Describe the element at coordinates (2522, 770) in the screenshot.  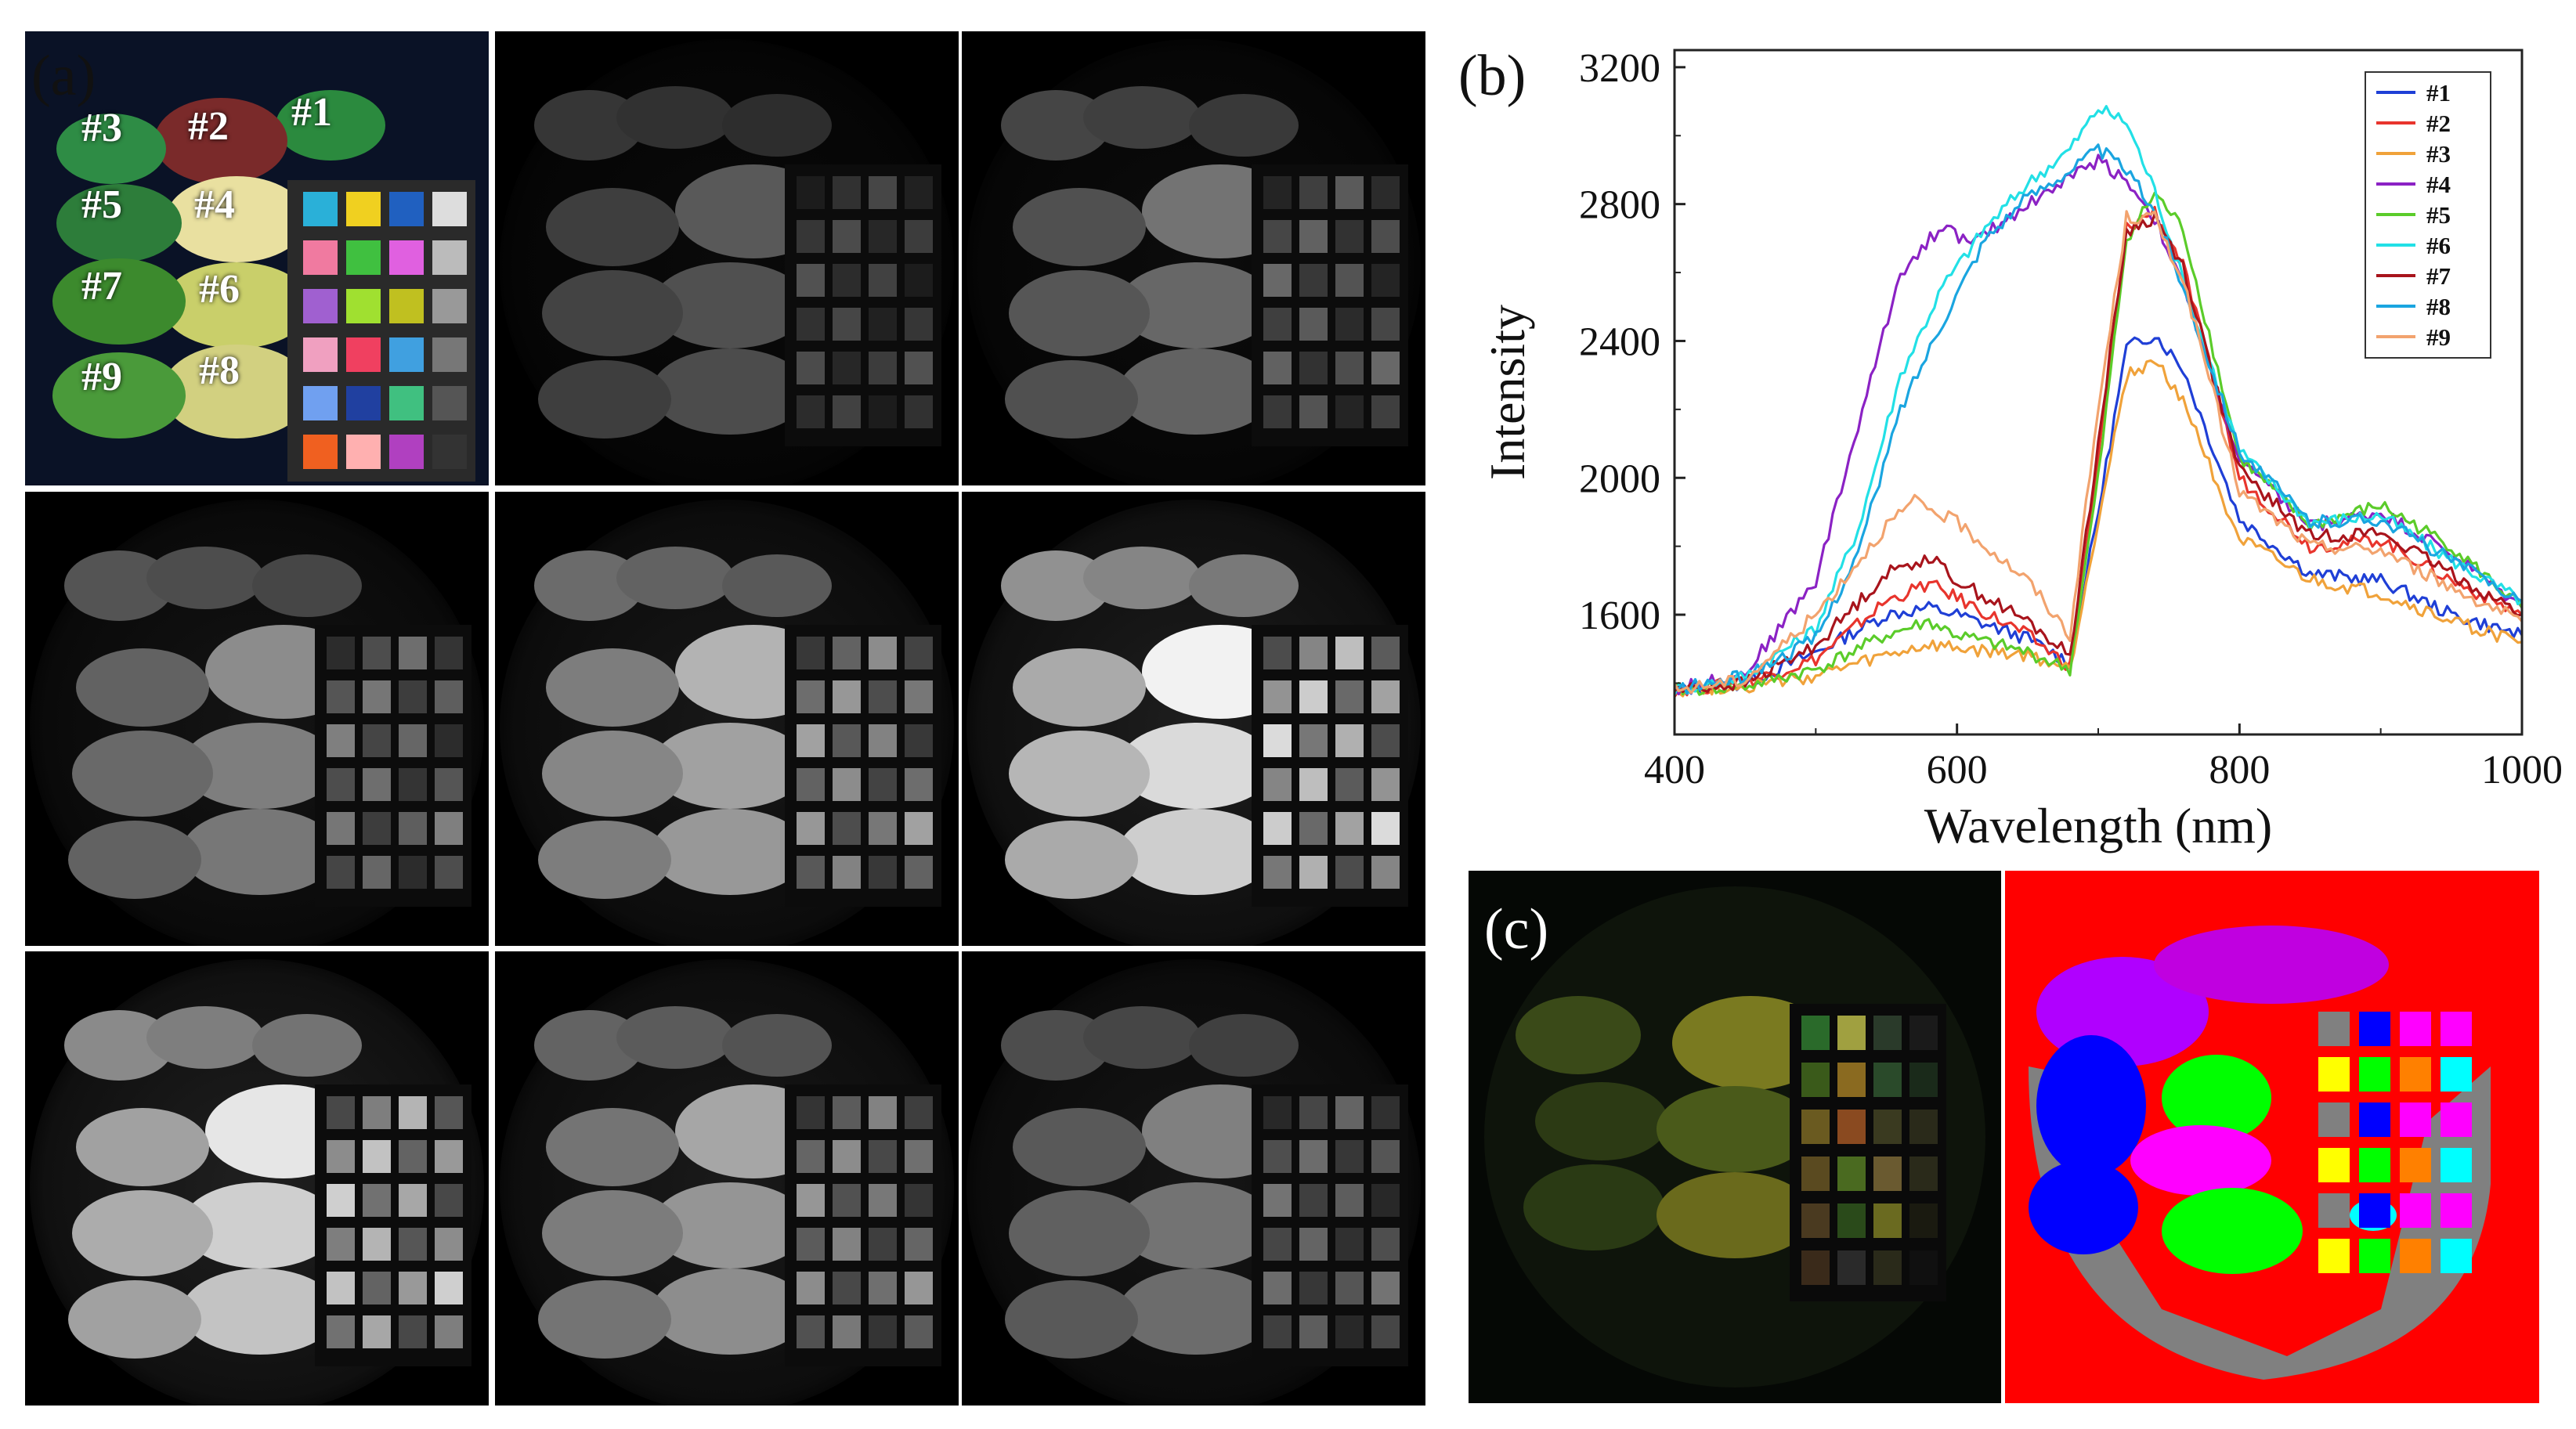
I see `x-tick-label: 1000` at that location.